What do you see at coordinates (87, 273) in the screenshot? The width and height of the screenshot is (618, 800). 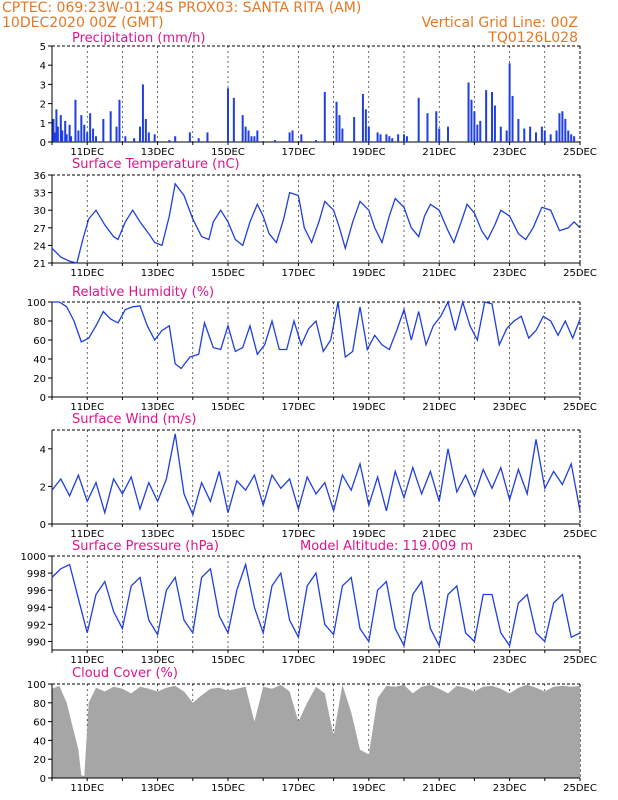 I see `temperature-x-tick-label: 11DEC` at bounding box center [87, 273].